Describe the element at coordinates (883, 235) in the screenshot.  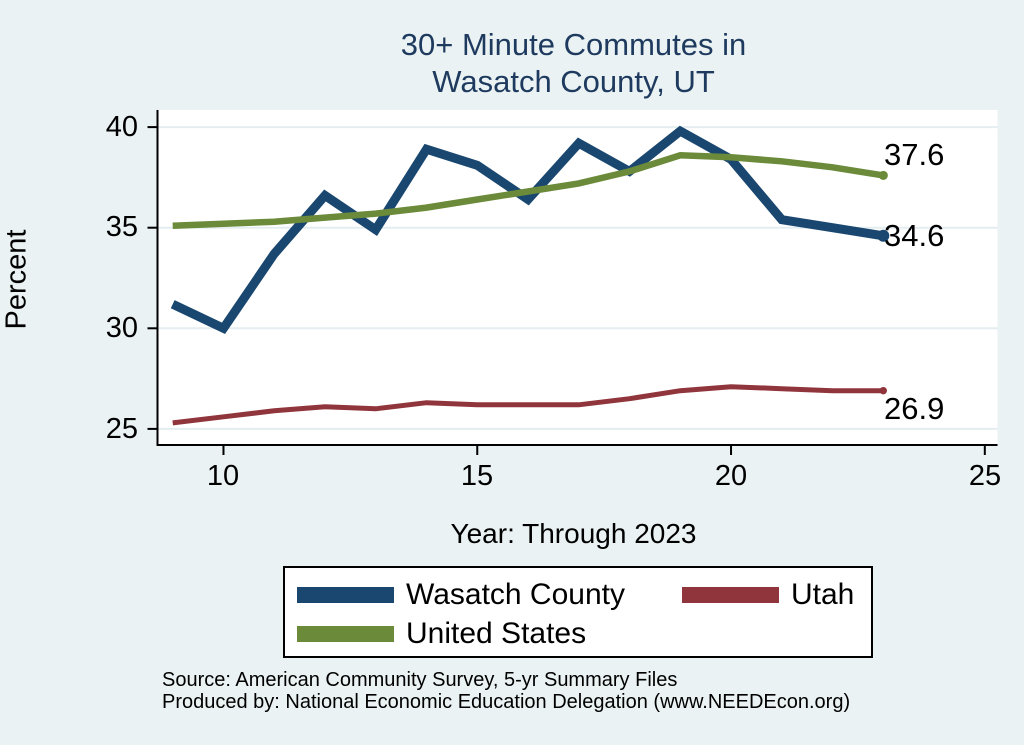
I see `series-end-marker-wasatch-county` at that location.